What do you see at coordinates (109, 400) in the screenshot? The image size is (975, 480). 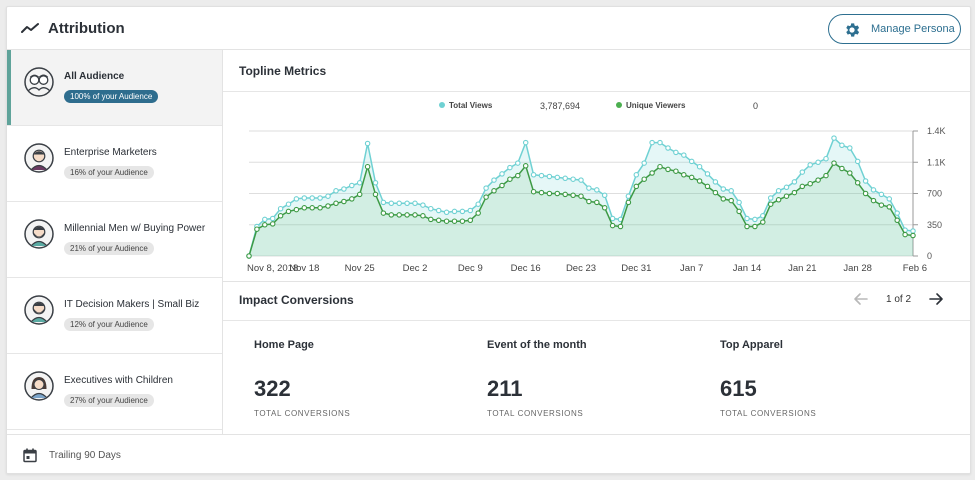 I see `audience-share-badge: 27% of your Audience` at bounding box center [109, 400].